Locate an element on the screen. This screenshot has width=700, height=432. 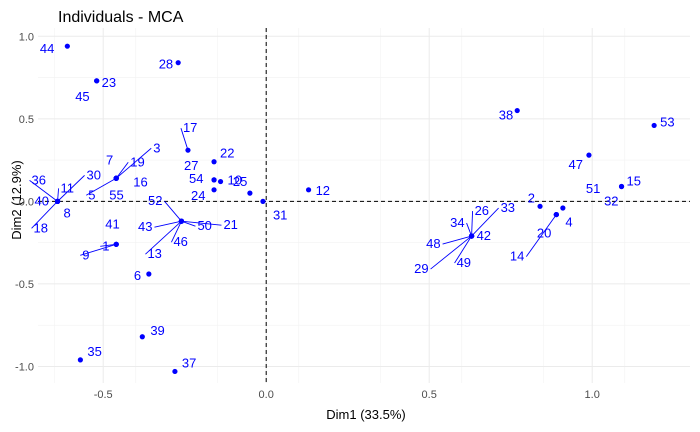
point-label: 48 is located at coordinates (433, 243).